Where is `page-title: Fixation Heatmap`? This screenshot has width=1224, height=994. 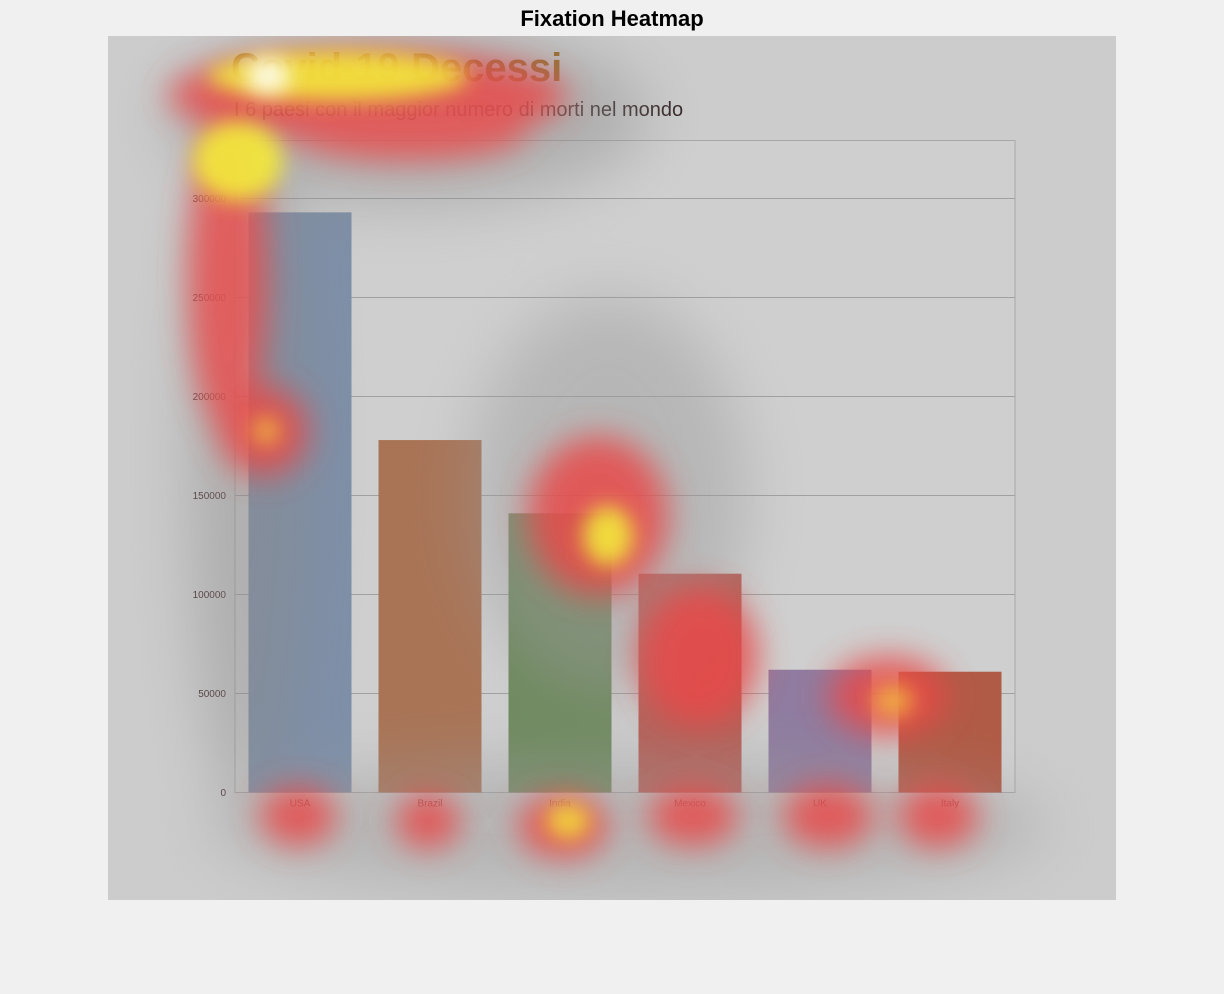 page-title: Fixation Heatmap is located at coordinates (612, 18).